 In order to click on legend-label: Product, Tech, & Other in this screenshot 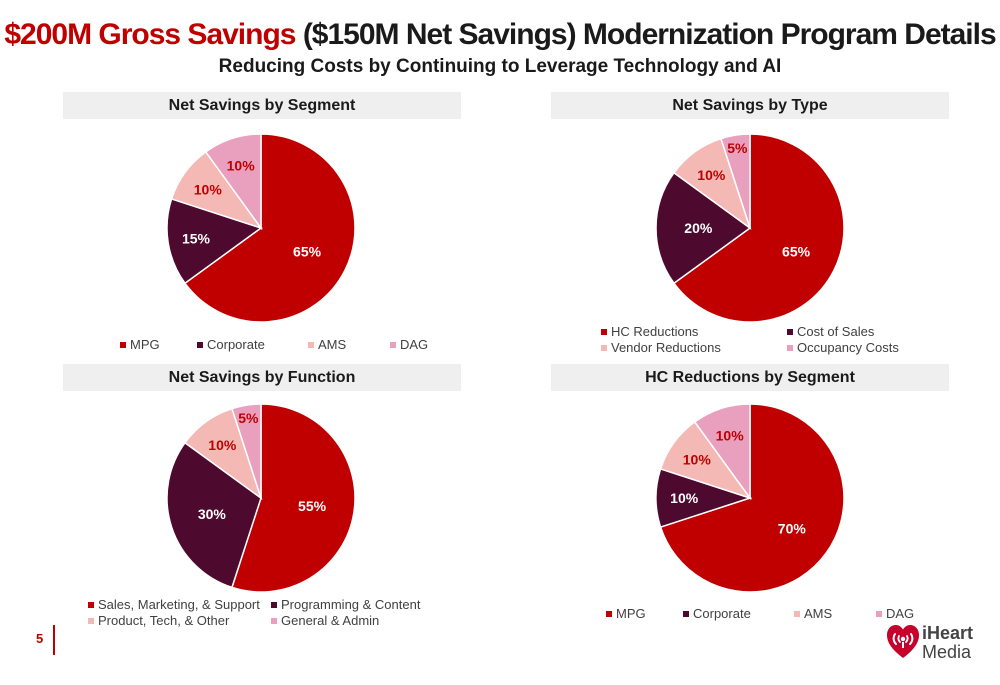, I will do `click(164, 620)`.